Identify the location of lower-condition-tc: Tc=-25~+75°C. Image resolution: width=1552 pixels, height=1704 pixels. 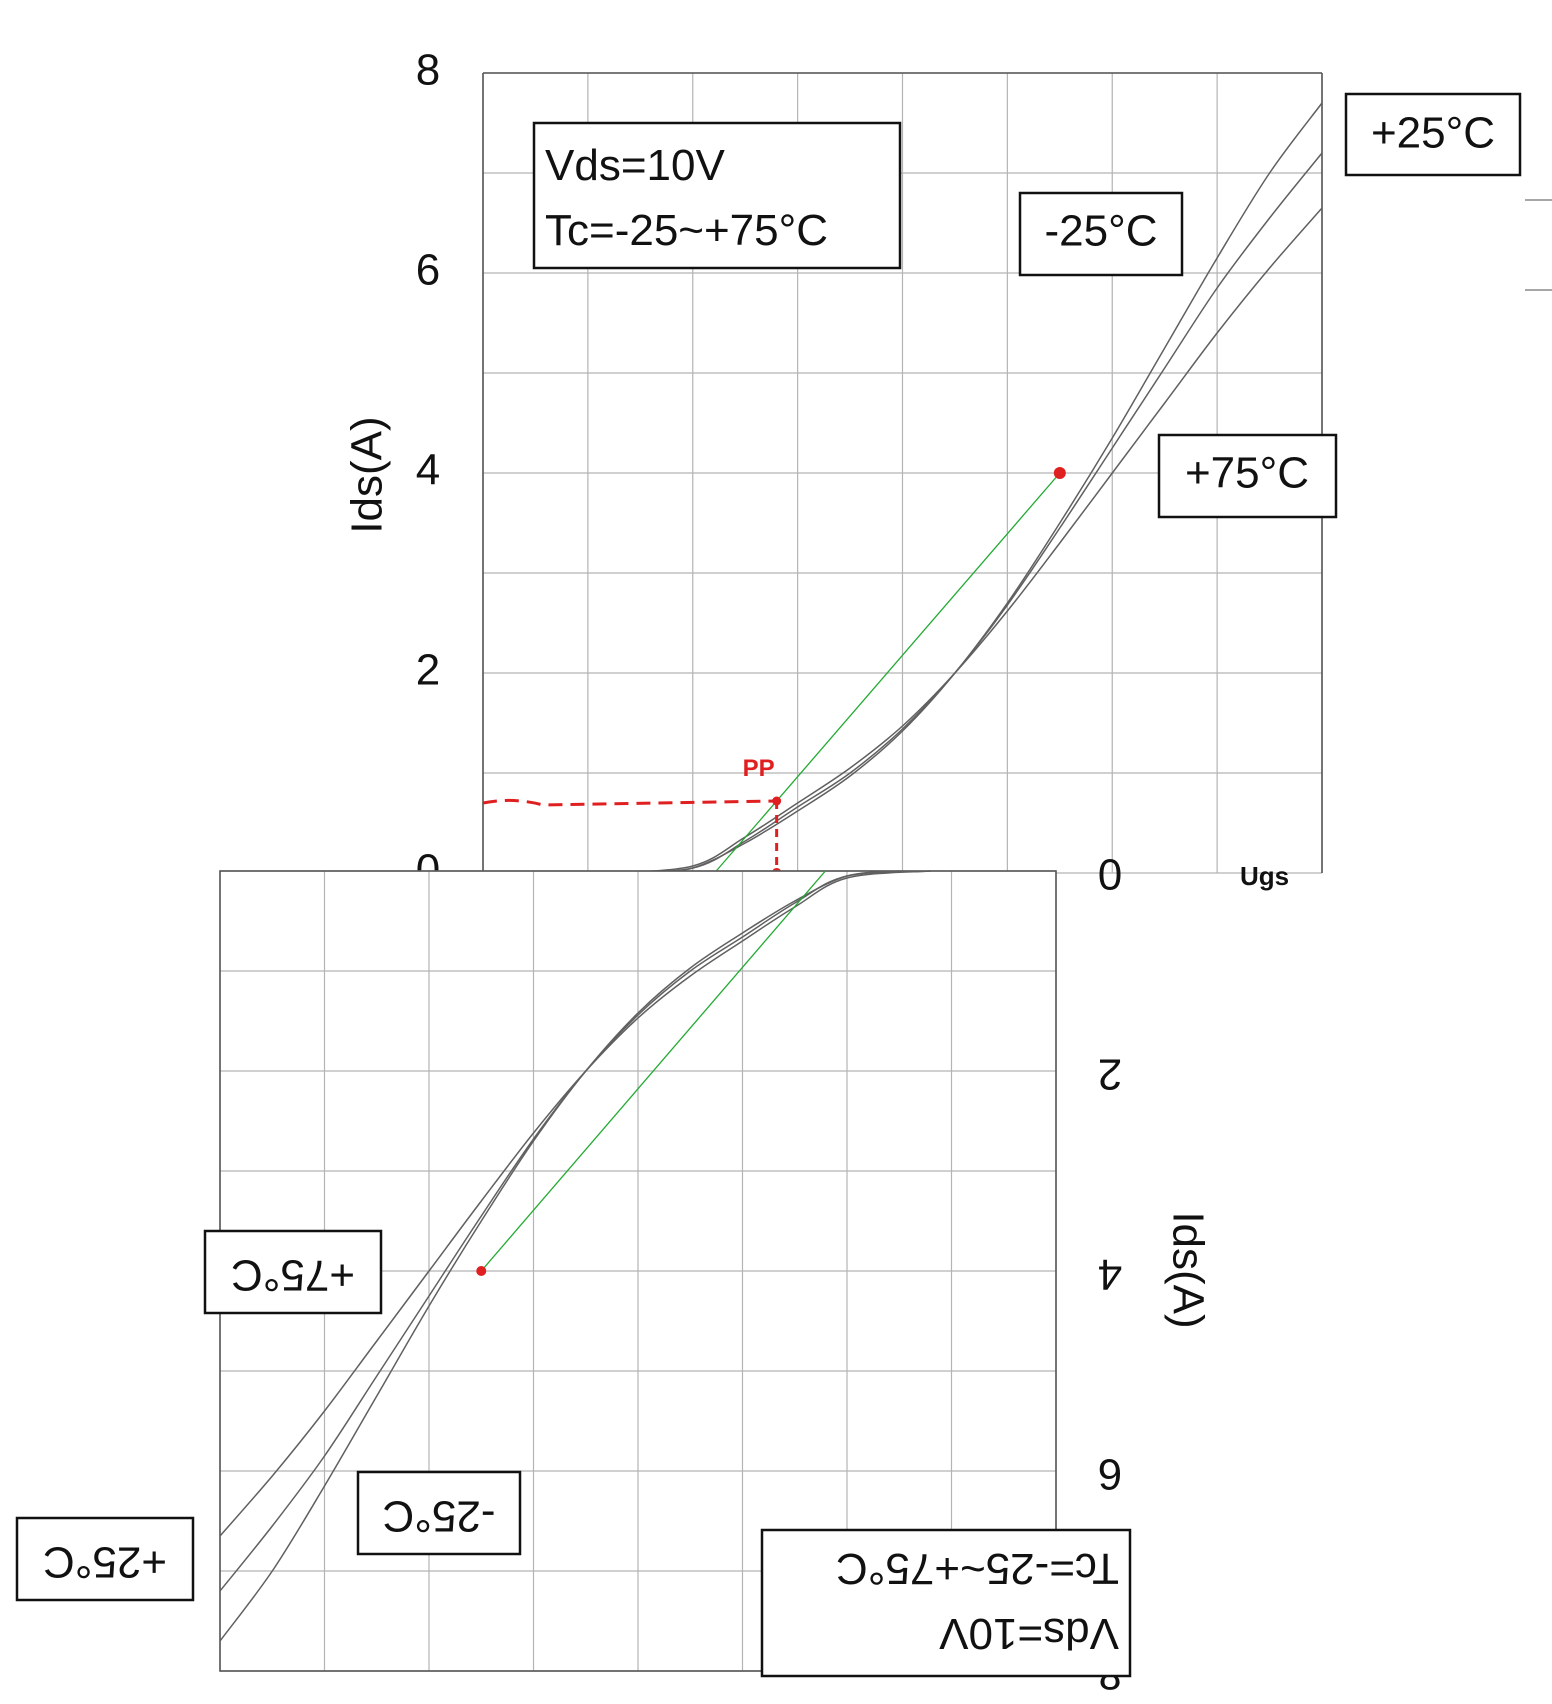
(977, 1568).